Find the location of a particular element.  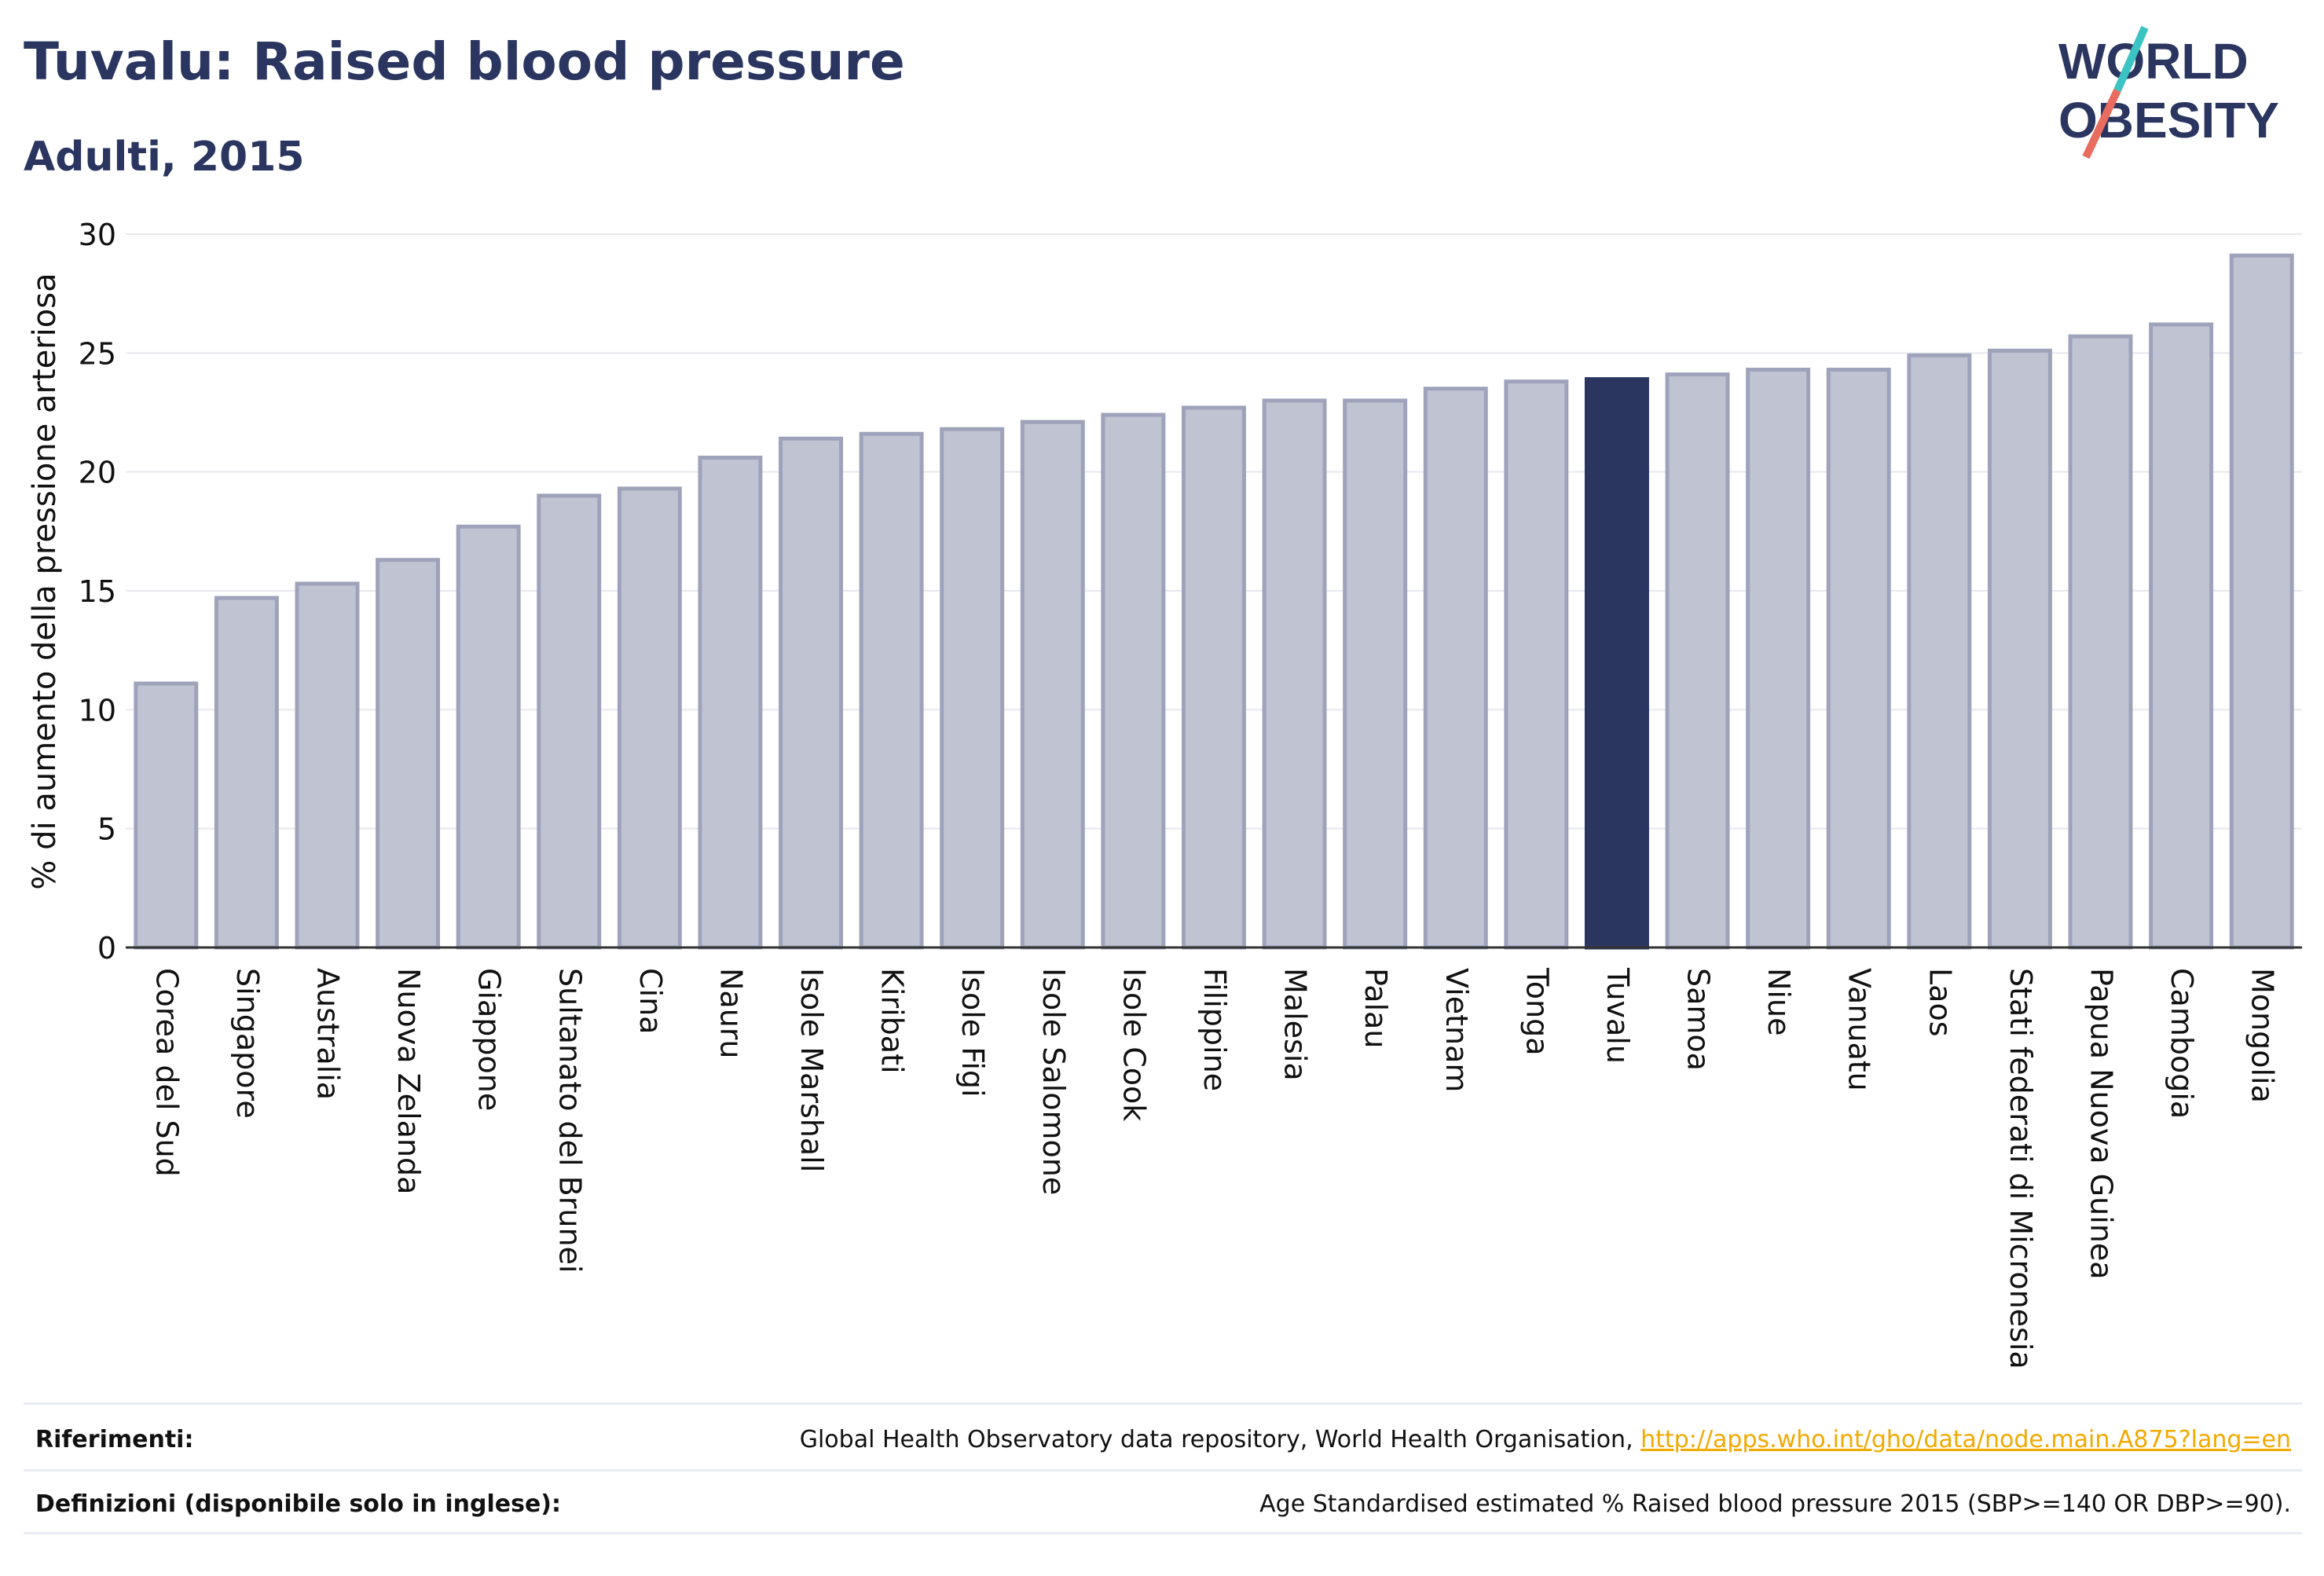

bar-malesia is located at coordinates (1294, 674).